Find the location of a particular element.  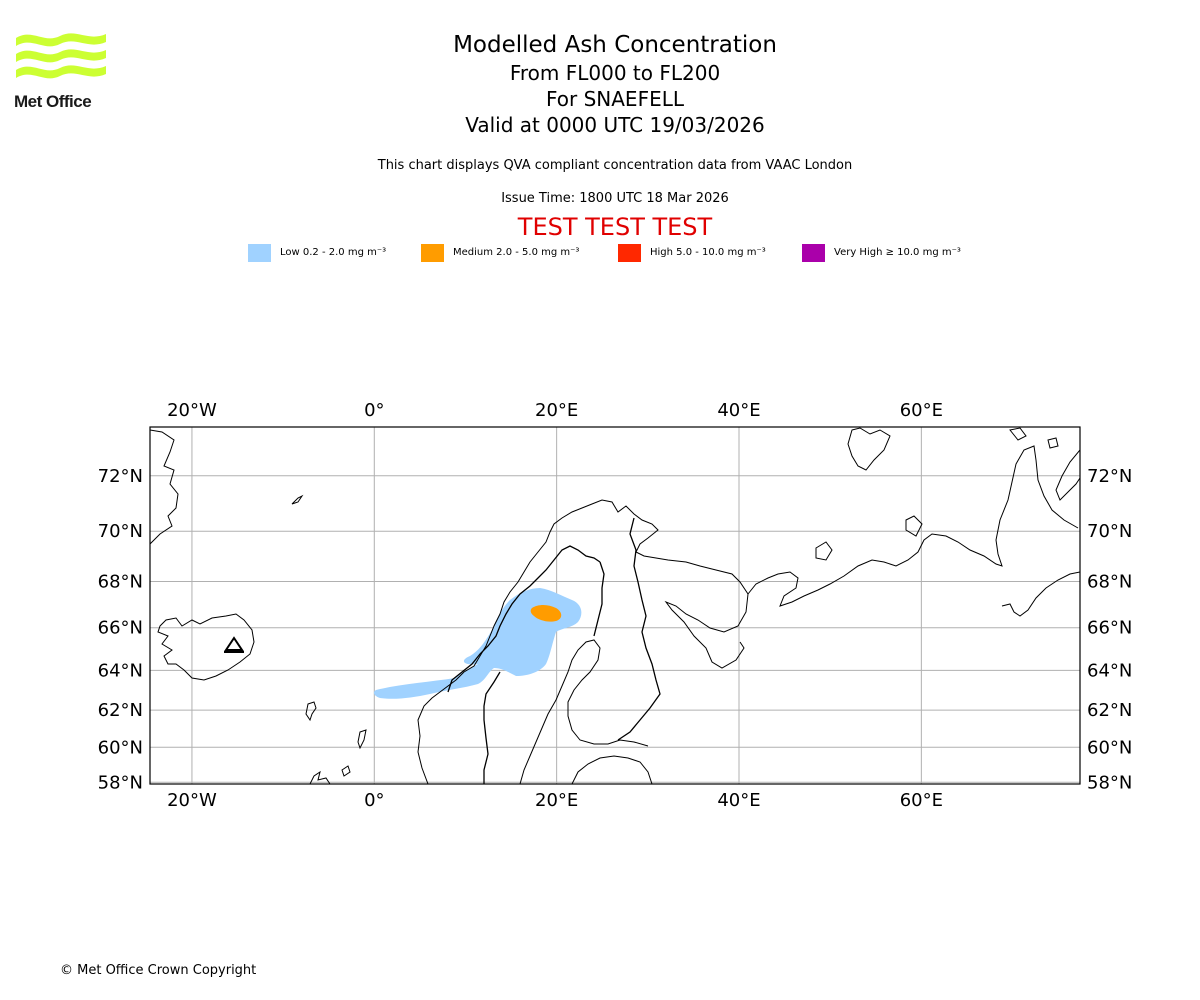

lon-label-bottom: 0° is located at coordinates (374, 800).